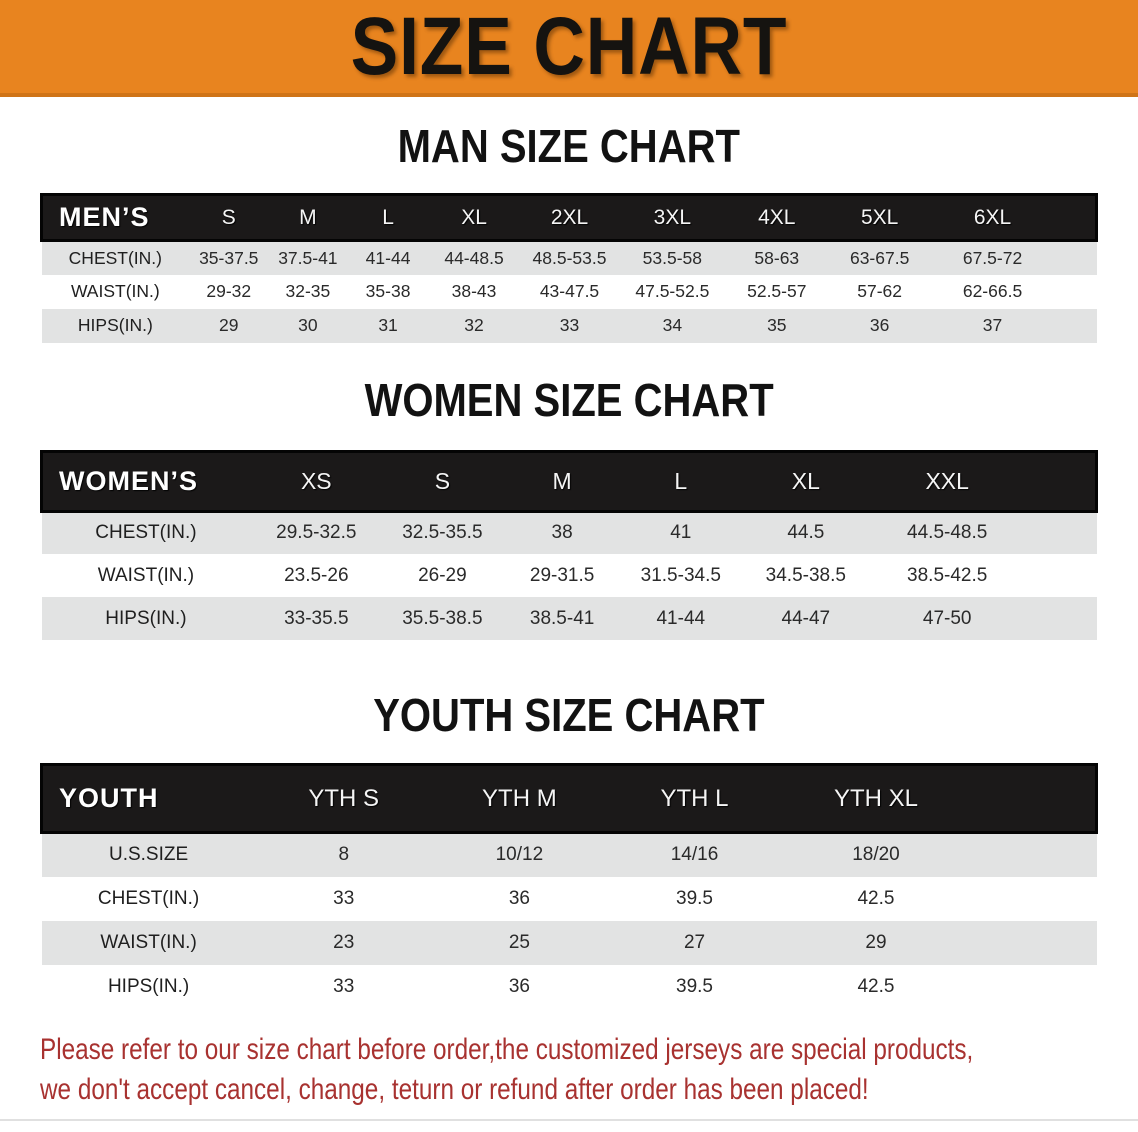 The height and width of the screenshot is (1132, 1138). What do you see at coordinates (947, 531) in the screenshot?
I see `size-value: 44.5-48.5` at bounding box center [947, 531].